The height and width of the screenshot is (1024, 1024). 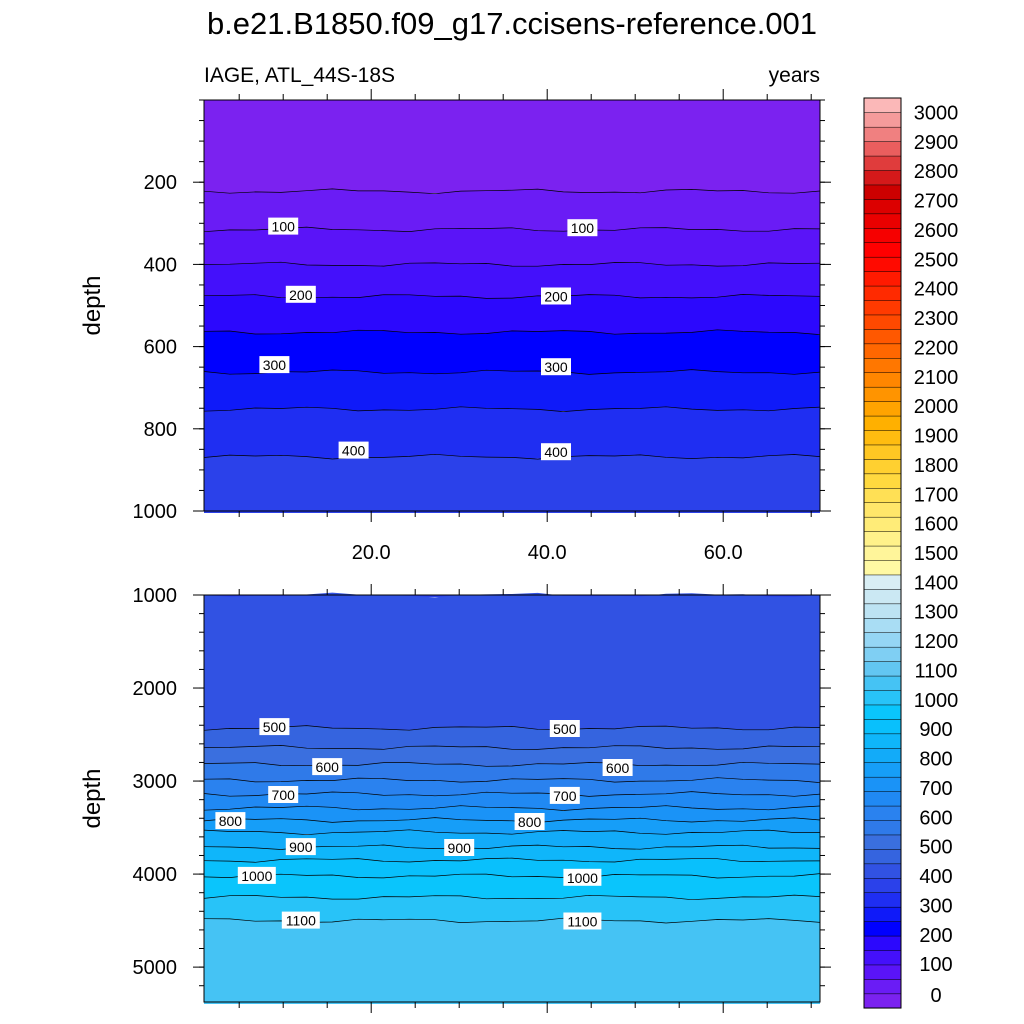 I want to click on colorbar-label: 1700, so click(x=936, y=495).